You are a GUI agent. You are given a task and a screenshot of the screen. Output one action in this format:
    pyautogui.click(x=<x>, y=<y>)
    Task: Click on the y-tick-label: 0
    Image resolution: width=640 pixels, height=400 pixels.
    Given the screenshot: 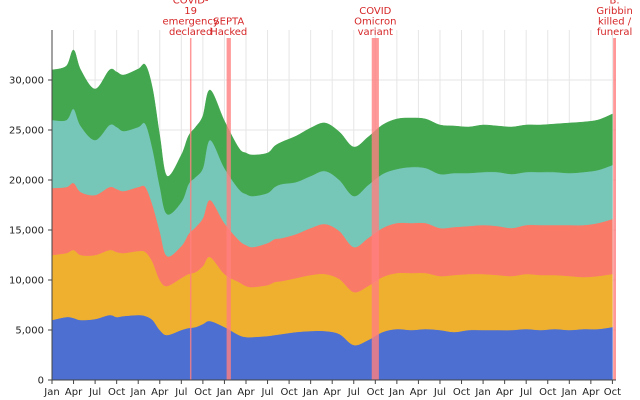 What is the action you would take?
    pyautogui.click(x=41, y=381)
    